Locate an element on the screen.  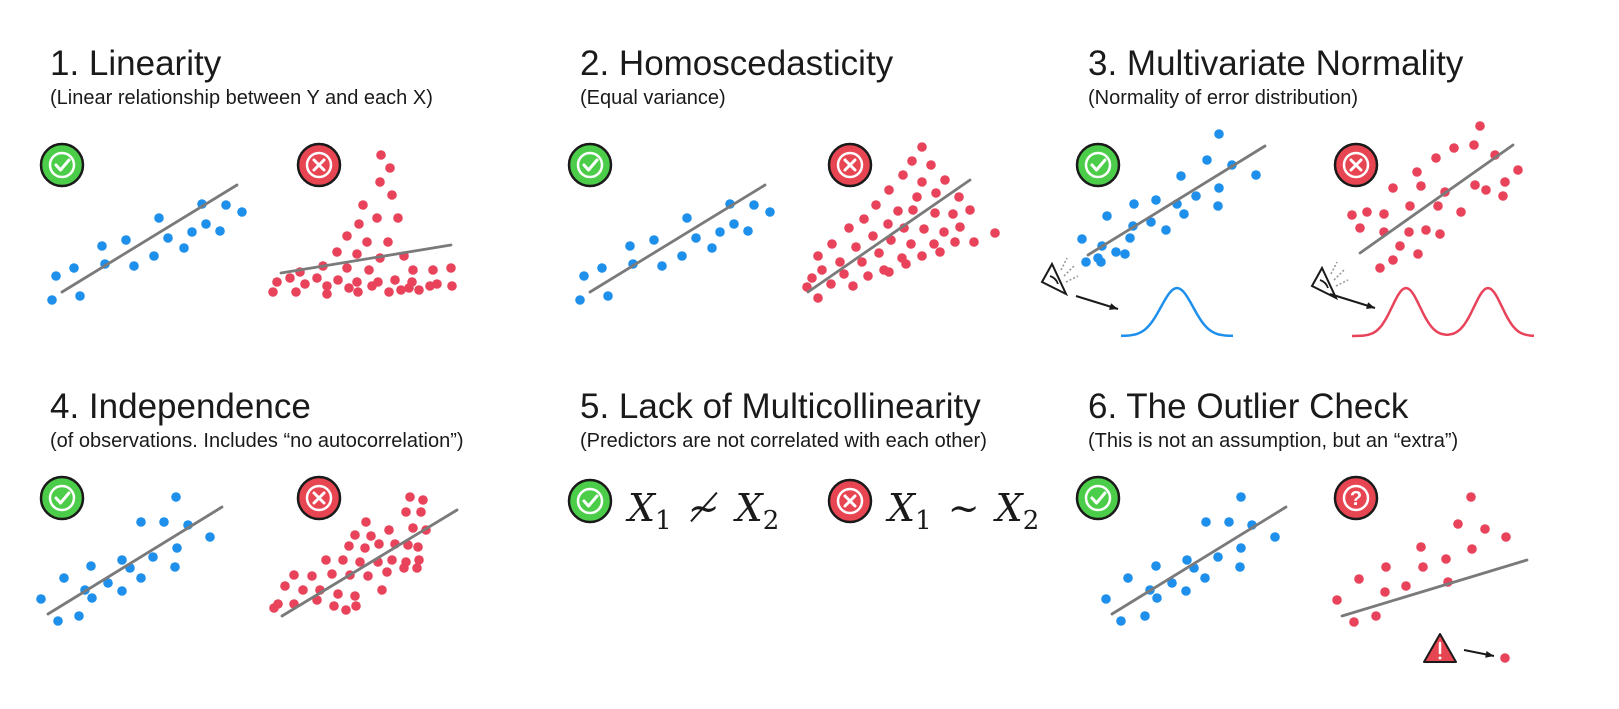
check-icon is located at coordinates (62, 498).